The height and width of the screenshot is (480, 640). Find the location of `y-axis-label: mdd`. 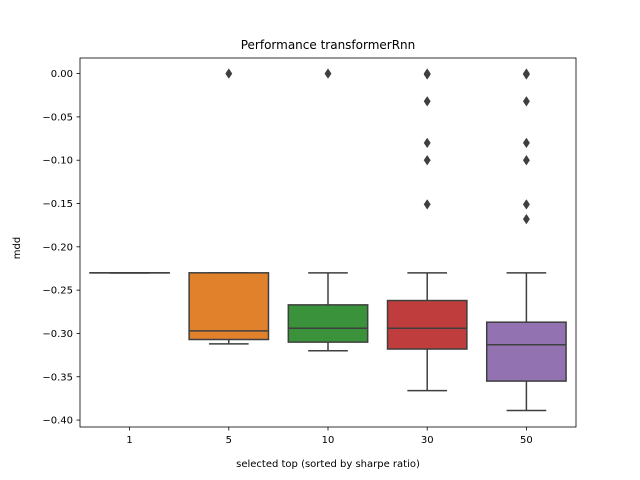

y-axis-label: mdd is located at coordinates (17, 248).